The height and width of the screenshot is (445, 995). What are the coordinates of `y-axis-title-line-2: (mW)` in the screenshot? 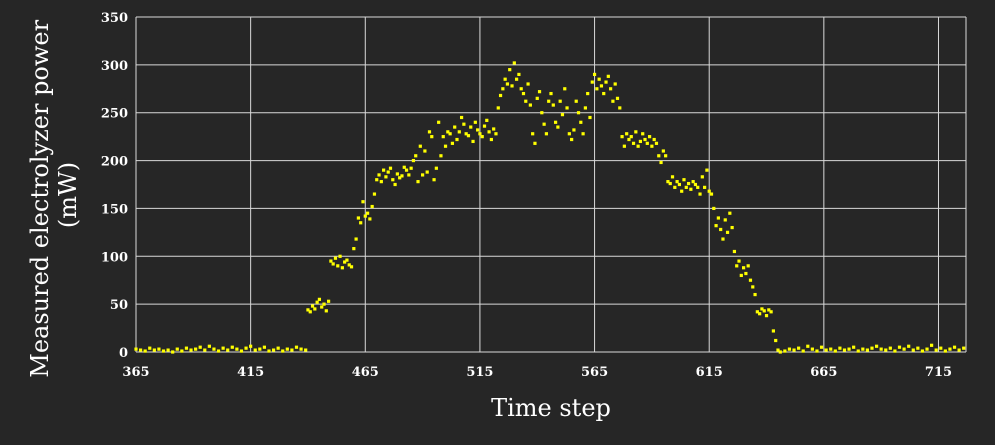 It's located at (68, 195).